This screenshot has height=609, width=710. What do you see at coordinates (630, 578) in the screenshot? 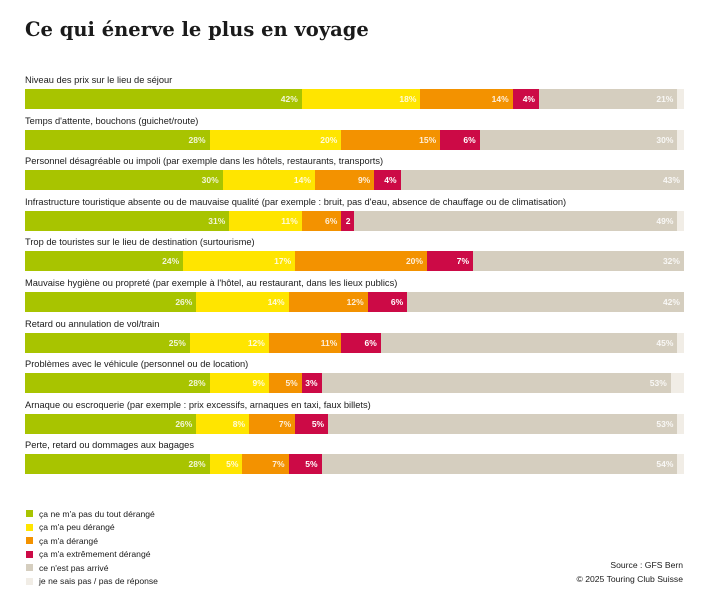
I see `copyright-text: © 2025 Touring Club Suisse` at bounding box center [630, 578].